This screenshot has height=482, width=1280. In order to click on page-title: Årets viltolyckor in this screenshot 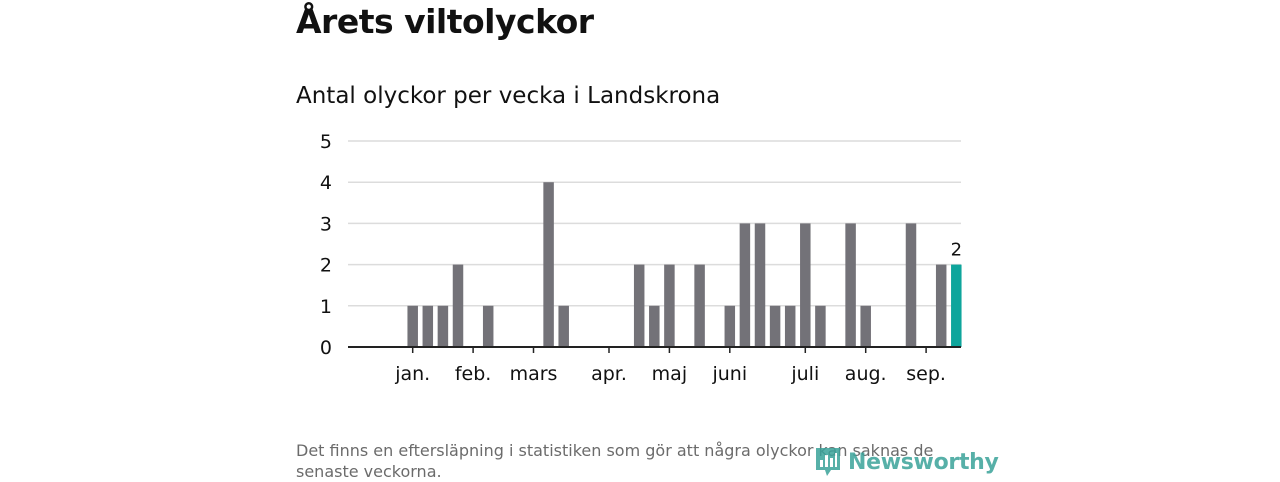, I will do `click(445, 21)`.